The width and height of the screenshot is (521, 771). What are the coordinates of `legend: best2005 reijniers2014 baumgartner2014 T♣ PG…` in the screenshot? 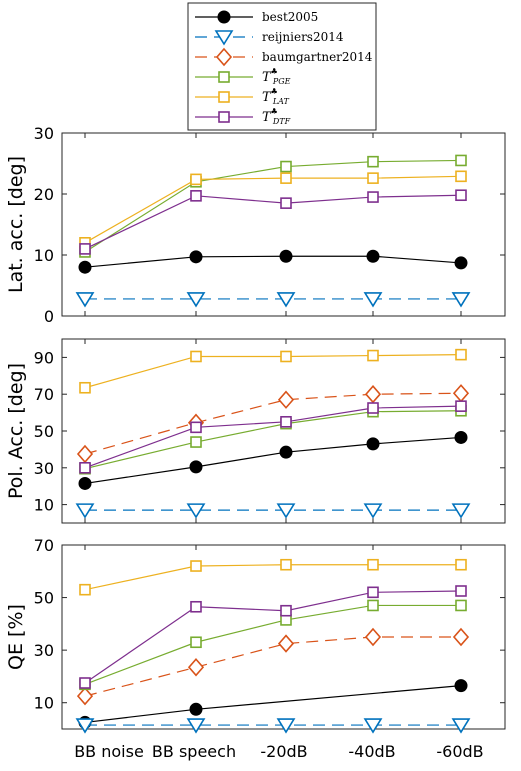 It's located at (282, 66).